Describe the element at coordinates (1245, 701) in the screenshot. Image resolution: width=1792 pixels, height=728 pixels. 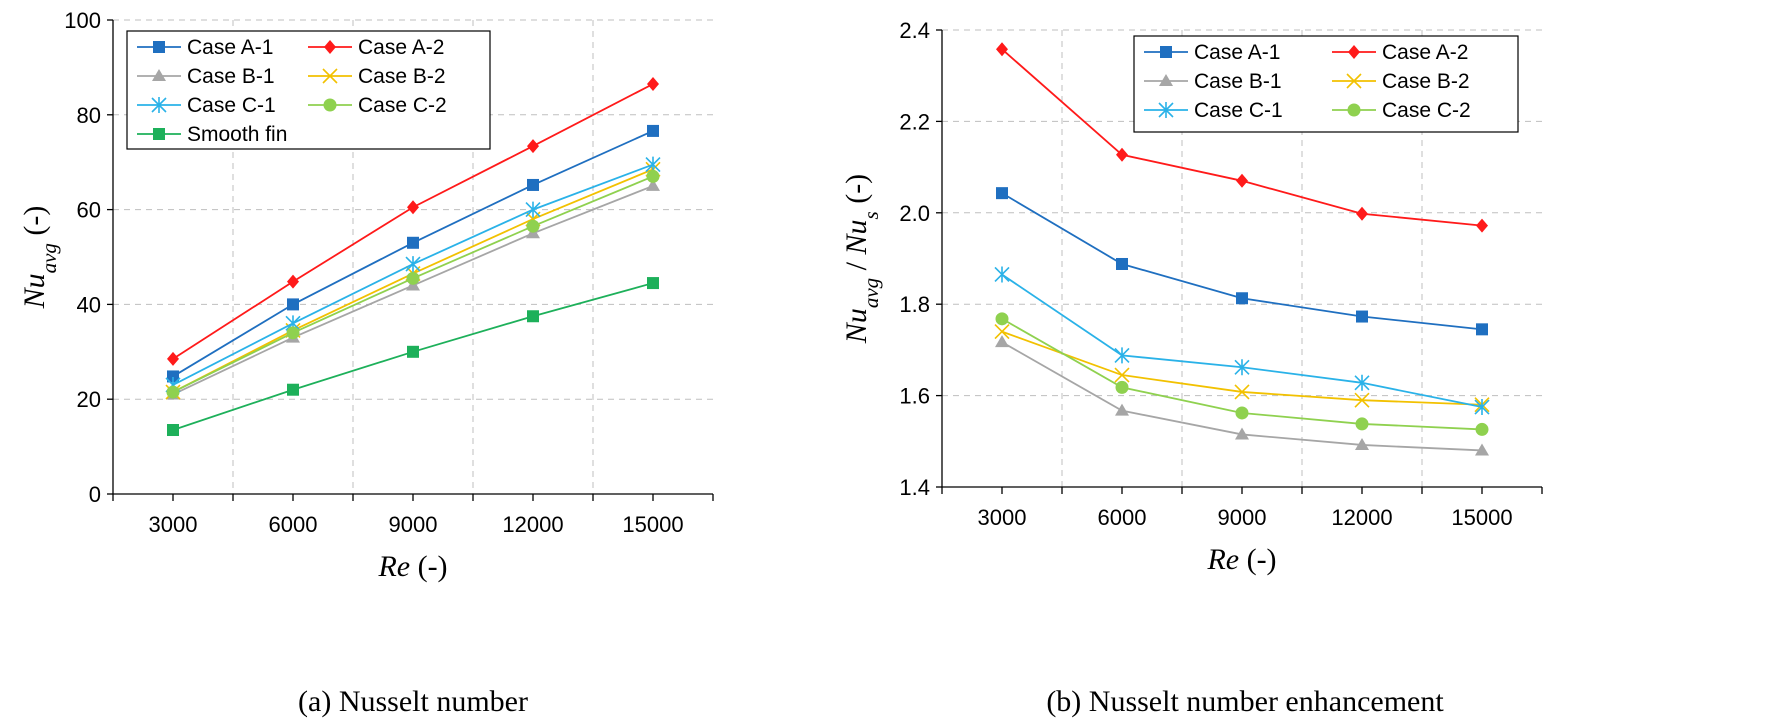
I see `panel-b-caption: (b) Nusselt number enhancement` at that location.